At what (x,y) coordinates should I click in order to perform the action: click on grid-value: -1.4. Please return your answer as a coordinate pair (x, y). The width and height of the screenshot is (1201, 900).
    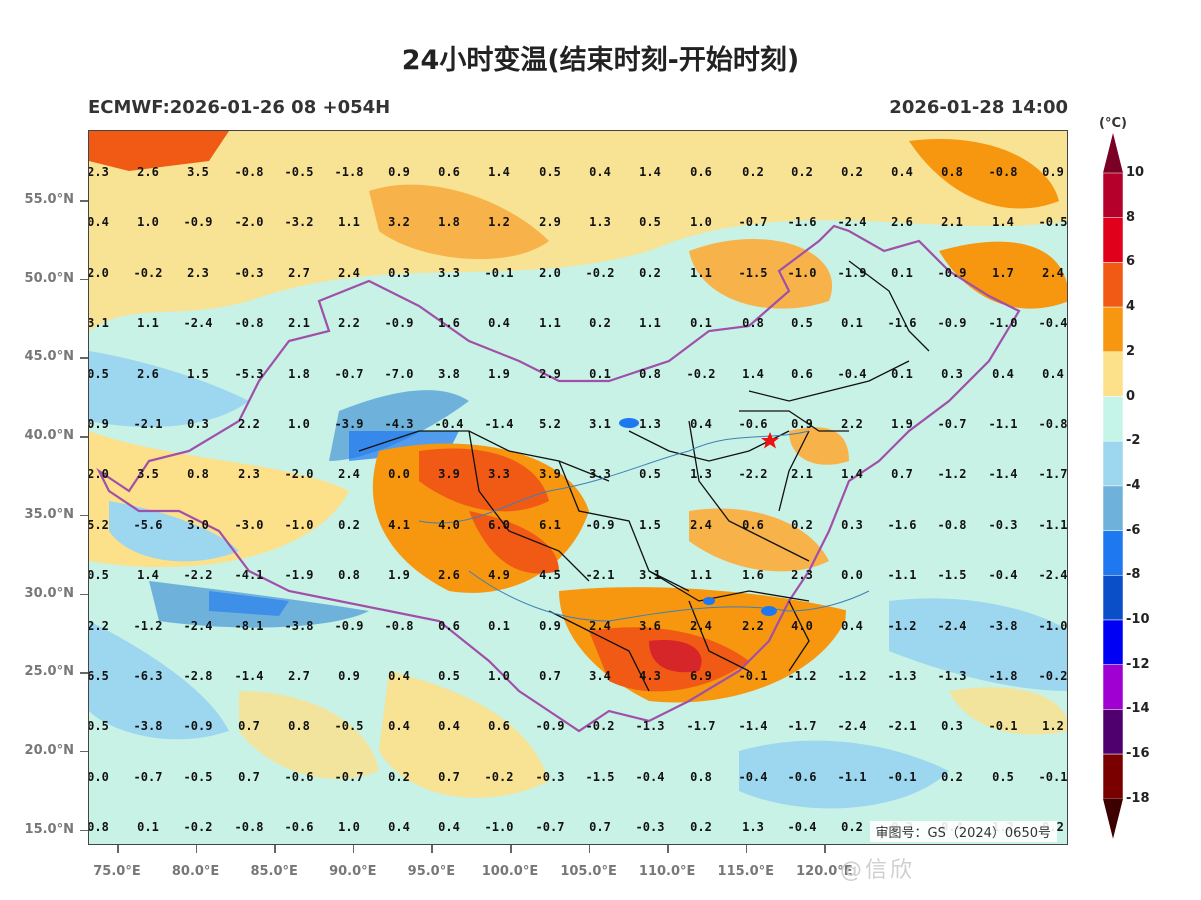
    Looking at the image, I should click on (249, 676).